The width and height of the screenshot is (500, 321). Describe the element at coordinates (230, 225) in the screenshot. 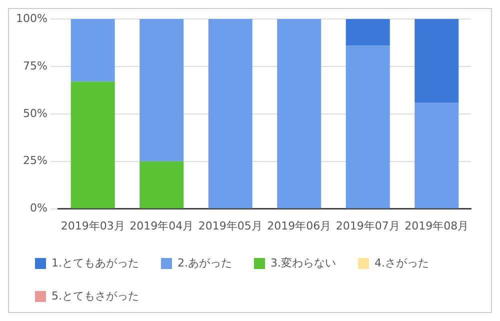

I see `x-tick-label: 2019年05月` at that location.